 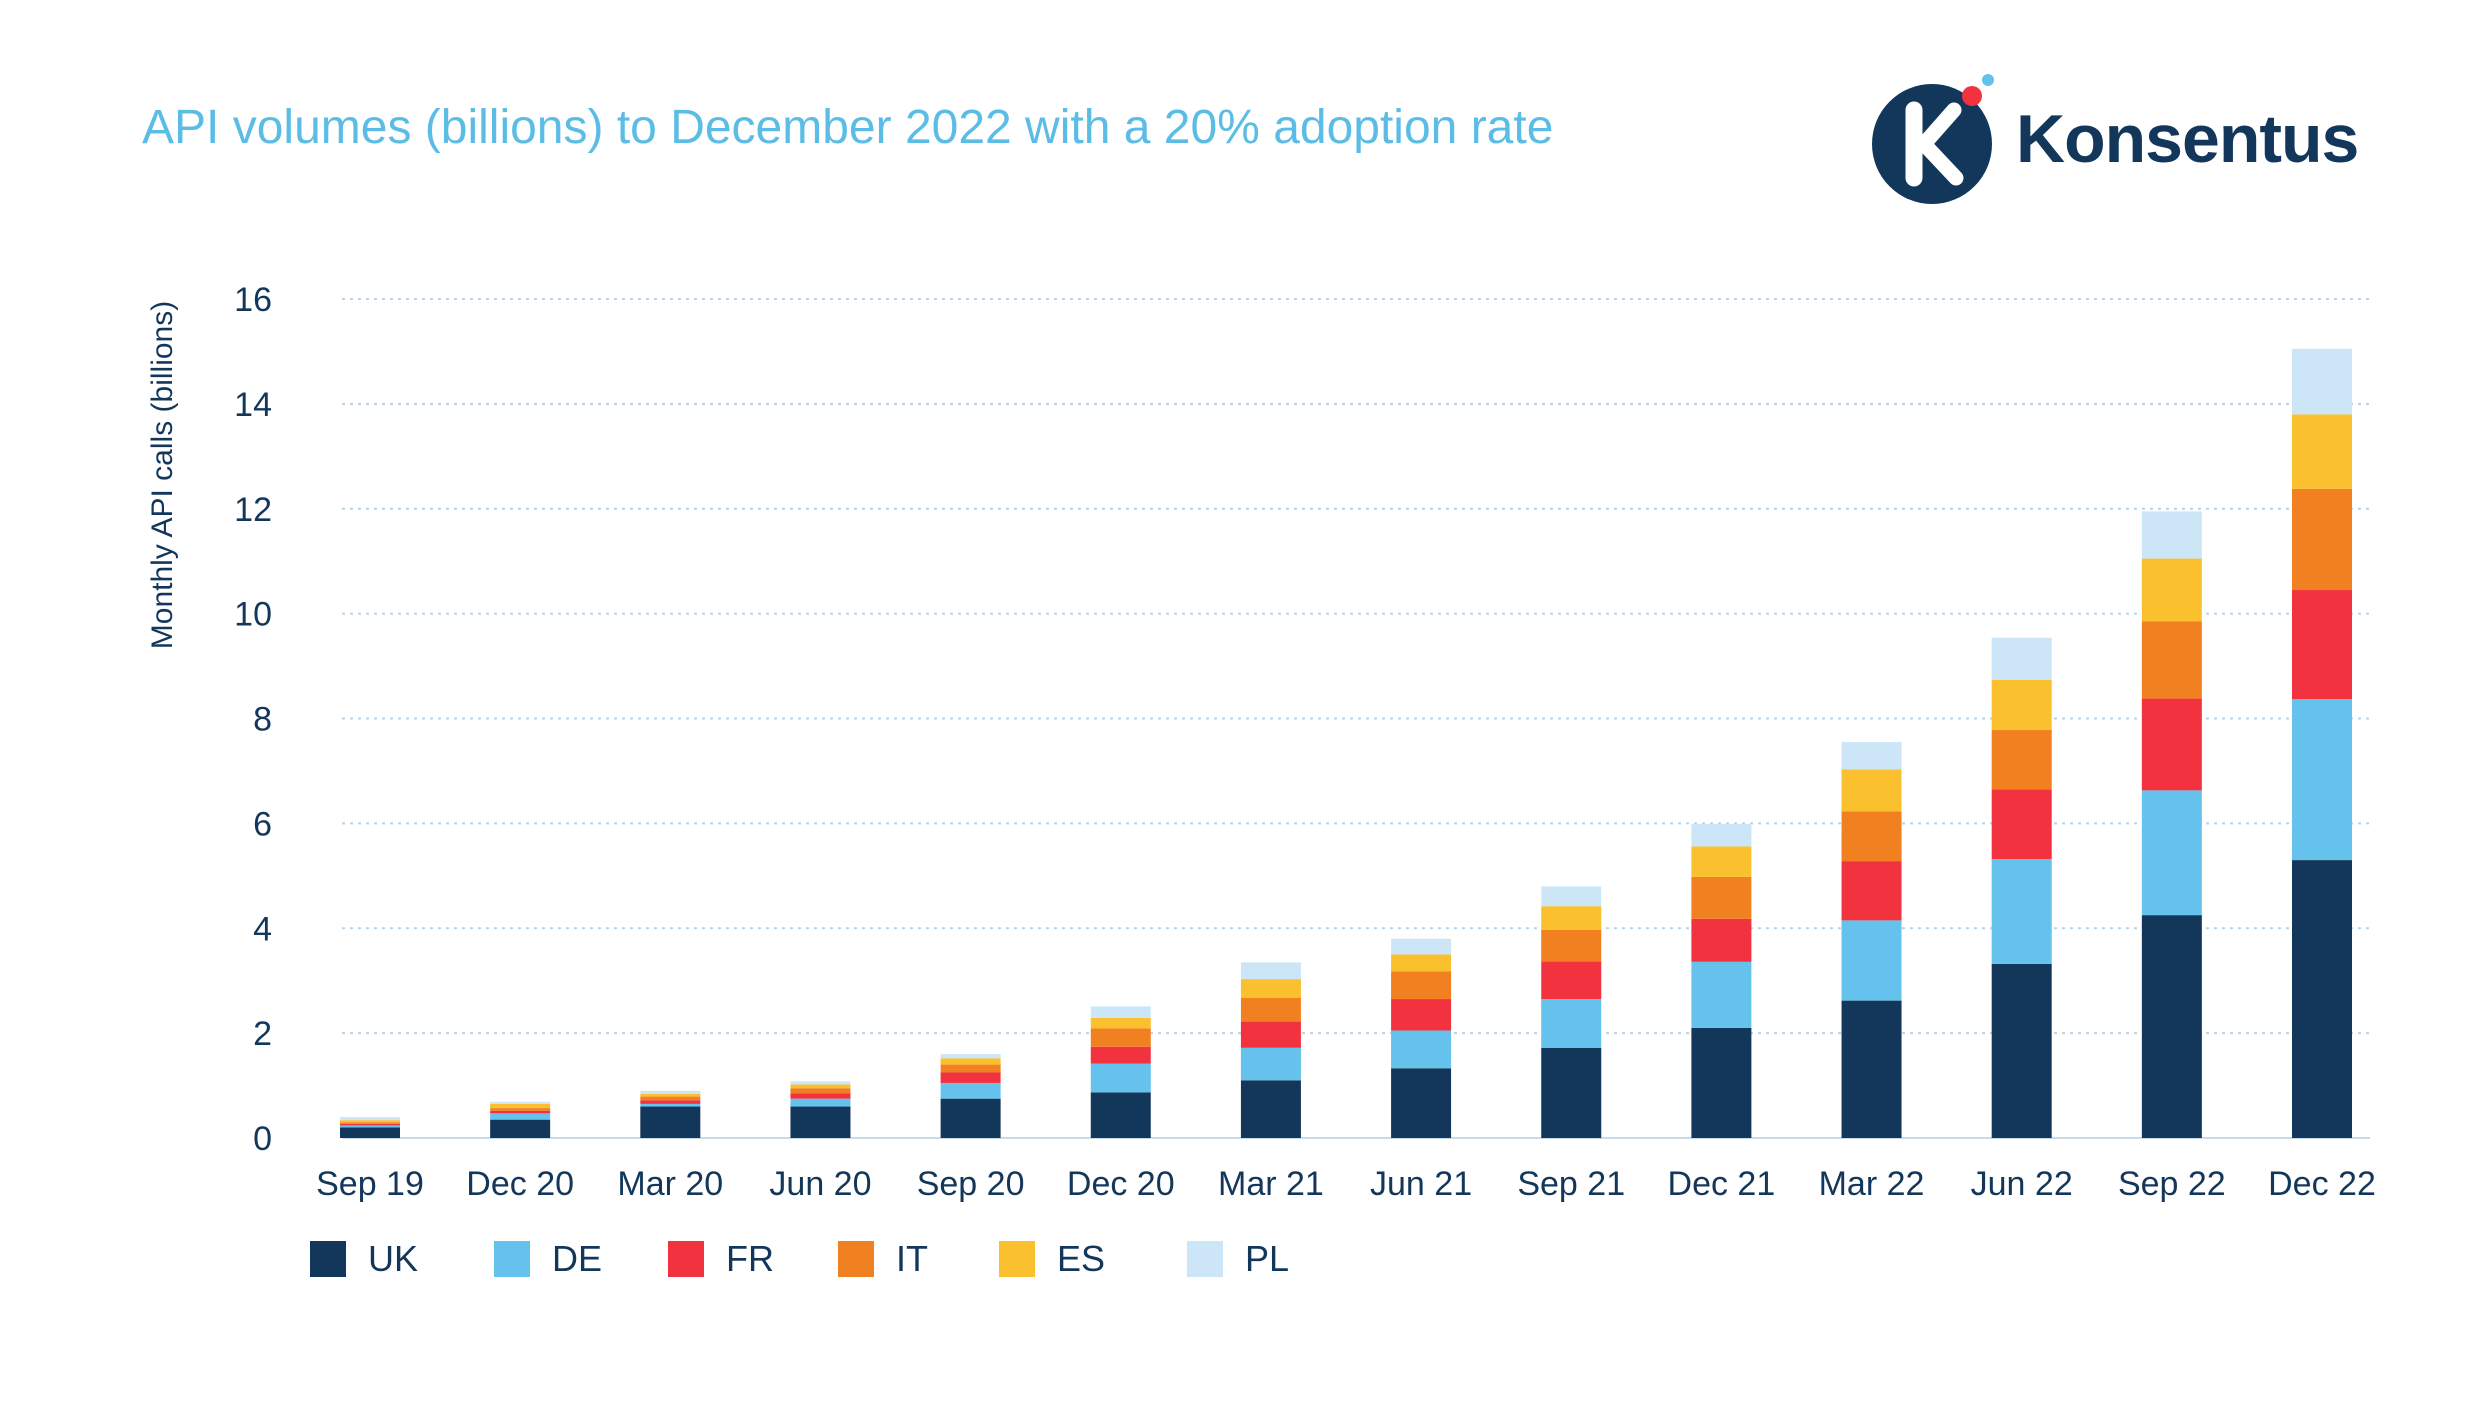 I want to click on legend-label: PL, so click(x=1267, y=1258).